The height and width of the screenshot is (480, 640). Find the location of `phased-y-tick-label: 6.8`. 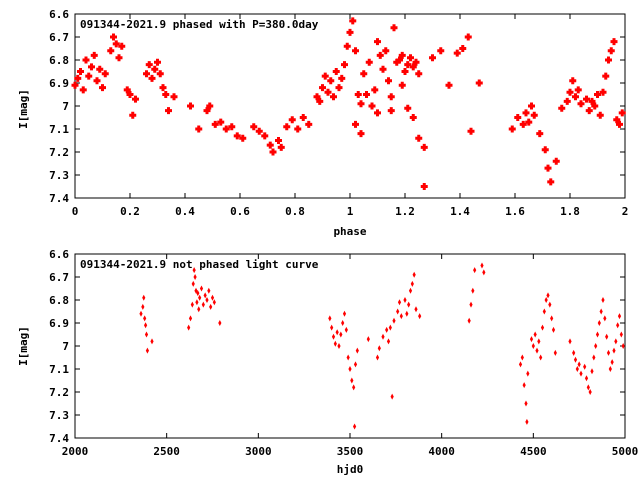

phased-y-tick-label: 6.8 is located at coordinates (59, 60).